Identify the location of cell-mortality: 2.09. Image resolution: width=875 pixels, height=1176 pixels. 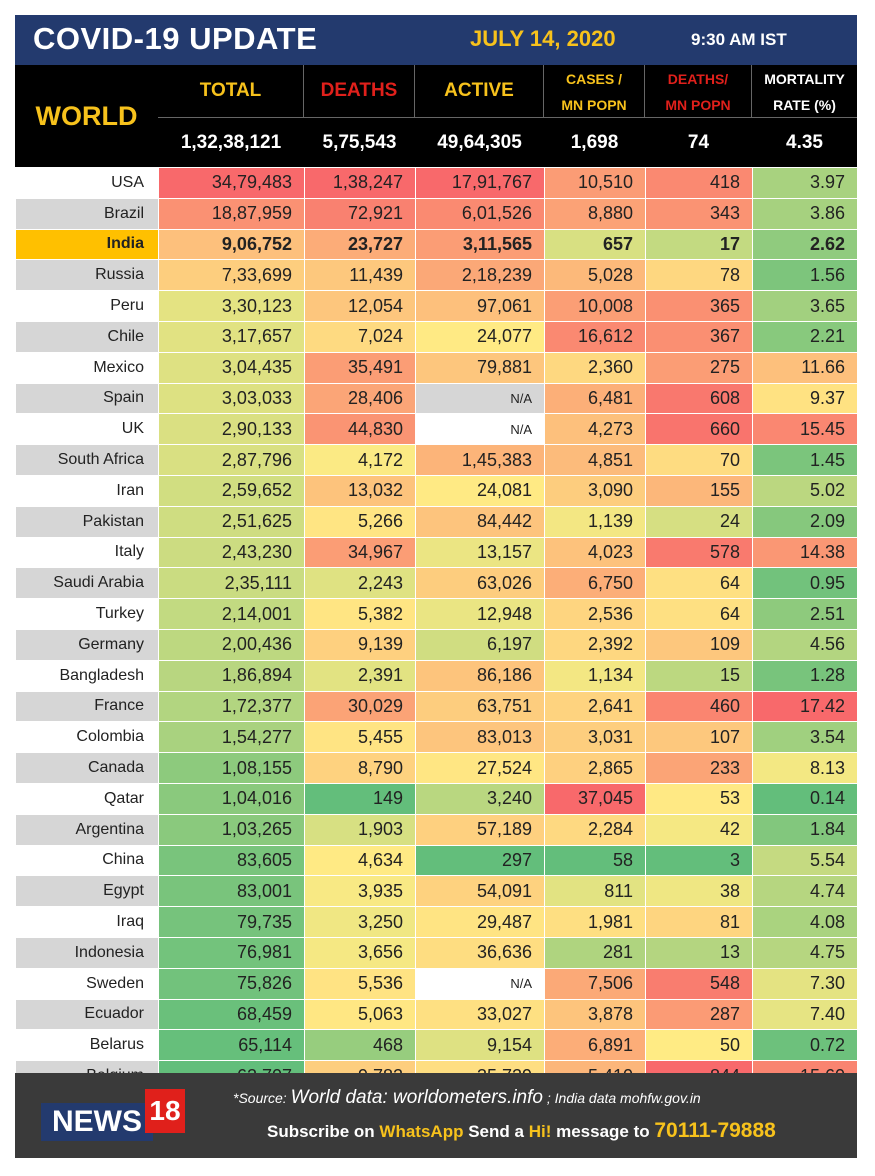
(805, 521).